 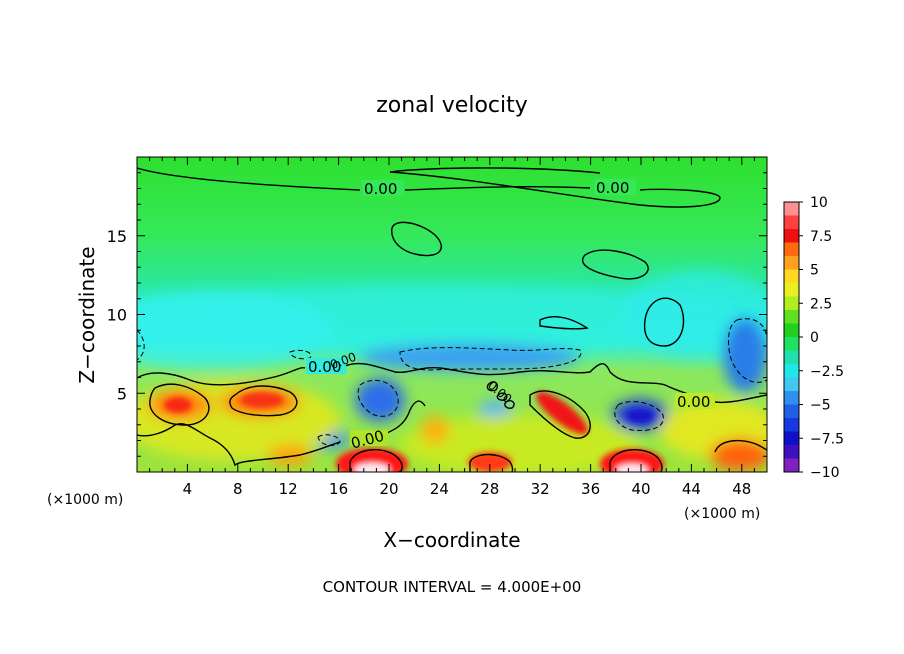 I want to click on colorbar-cells, so click(x=791, y=337).